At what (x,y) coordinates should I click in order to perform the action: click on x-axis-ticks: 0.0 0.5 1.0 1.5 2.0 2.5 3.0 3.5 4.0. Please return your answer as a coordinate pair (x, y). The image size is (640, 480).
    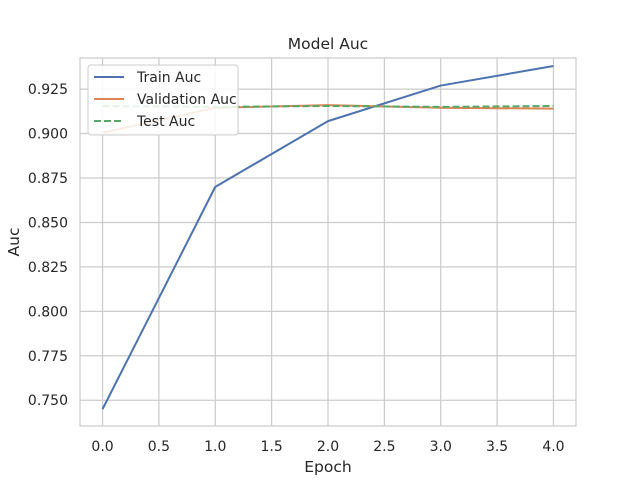
    Looking at the image, I should click on (327, 447).